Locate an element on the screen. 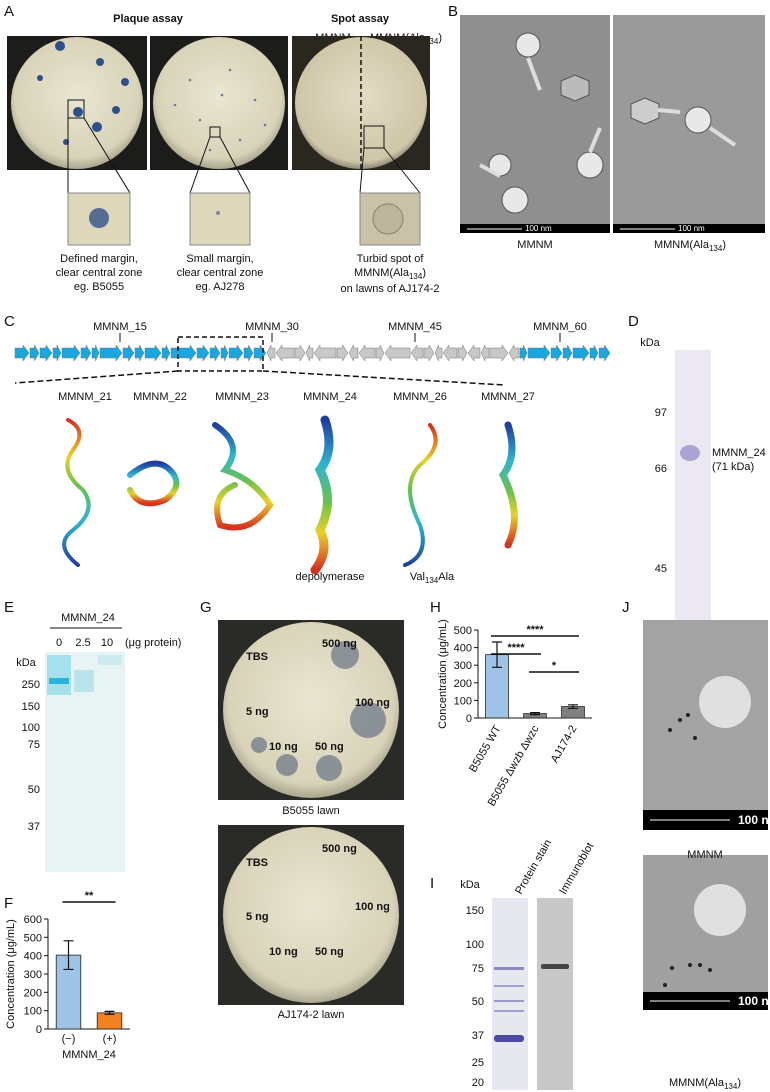 The image size is (770, 1092). caption: Defined margin, is located at coordinates (99, 259).